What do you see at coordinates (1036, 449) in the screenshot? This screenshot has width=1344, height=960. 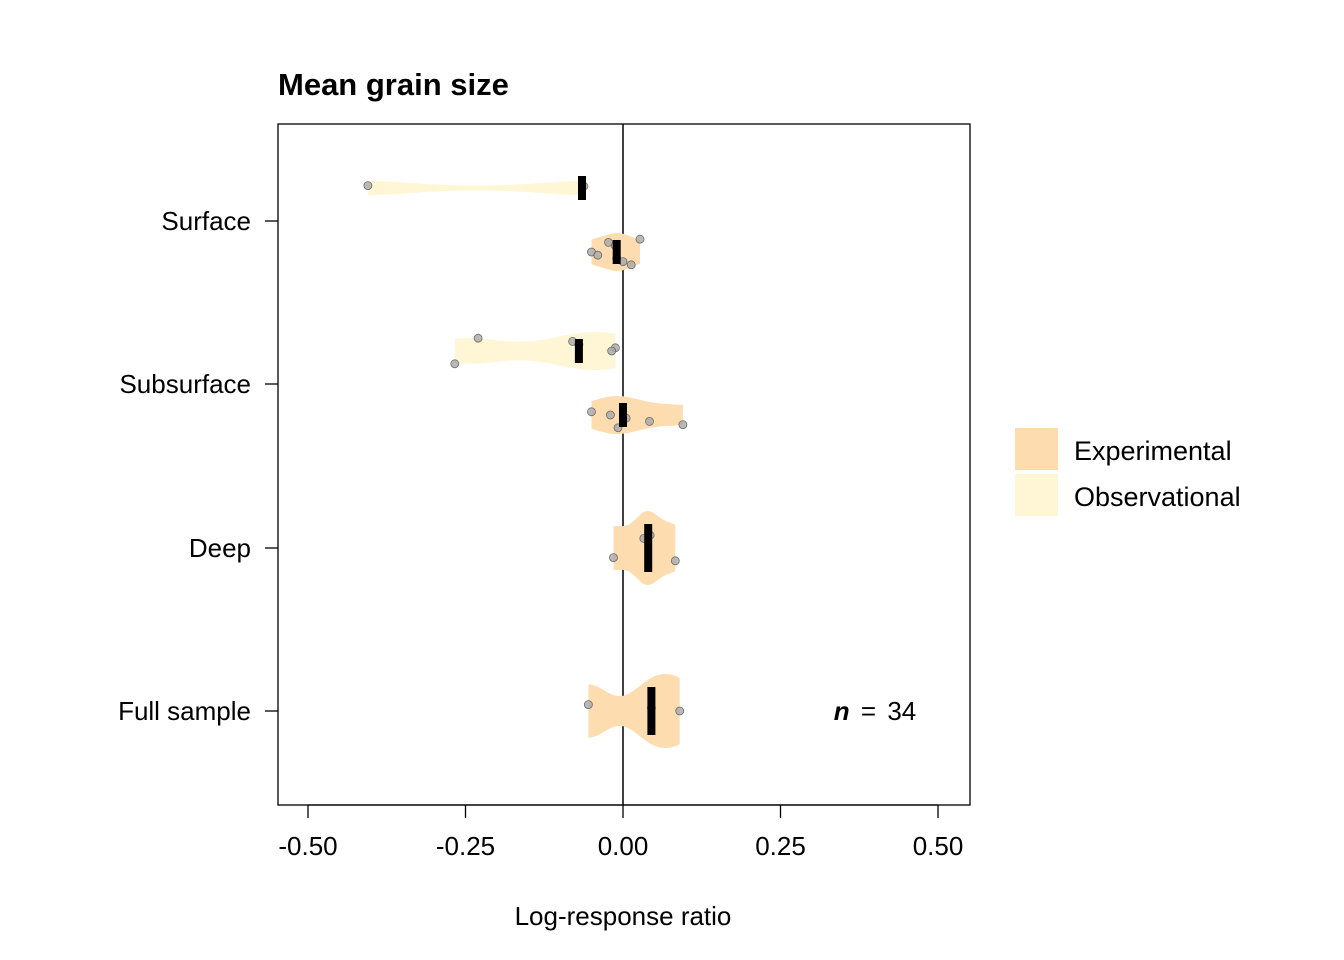 I see `legend-swatch-experimental` at bounding box center [1036, 449].